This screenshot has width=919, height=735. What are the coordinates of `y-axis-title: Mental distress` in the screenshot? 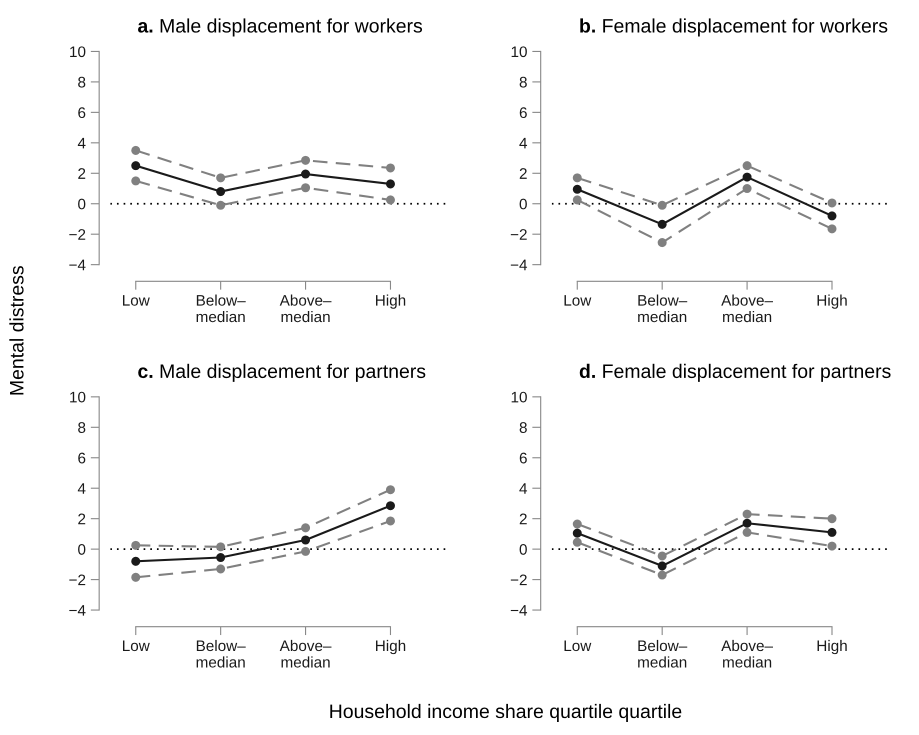 It's located at (16, 330).